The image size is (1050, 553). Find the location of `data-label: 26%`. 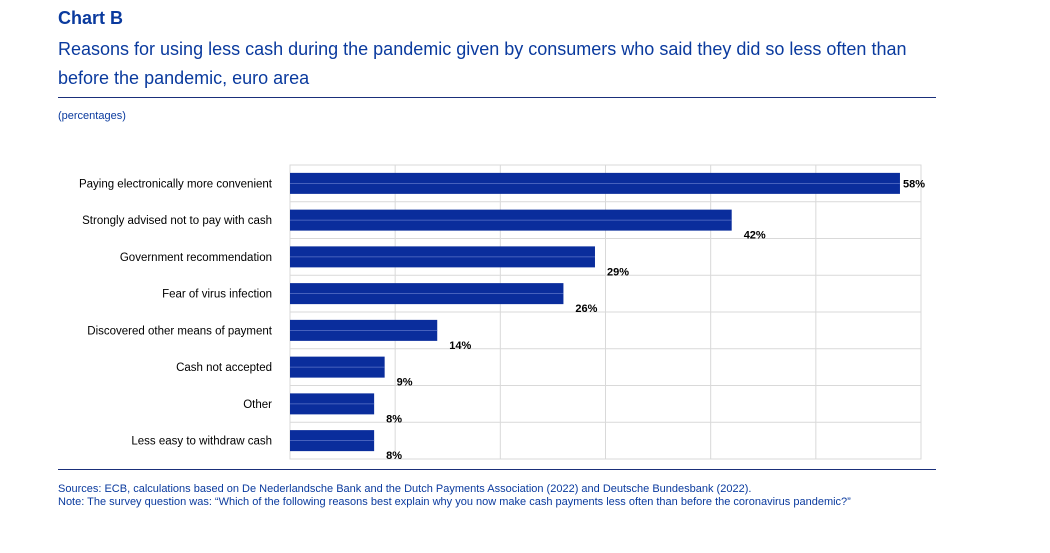

data-label: 26% is located at coordinates (586, 309).